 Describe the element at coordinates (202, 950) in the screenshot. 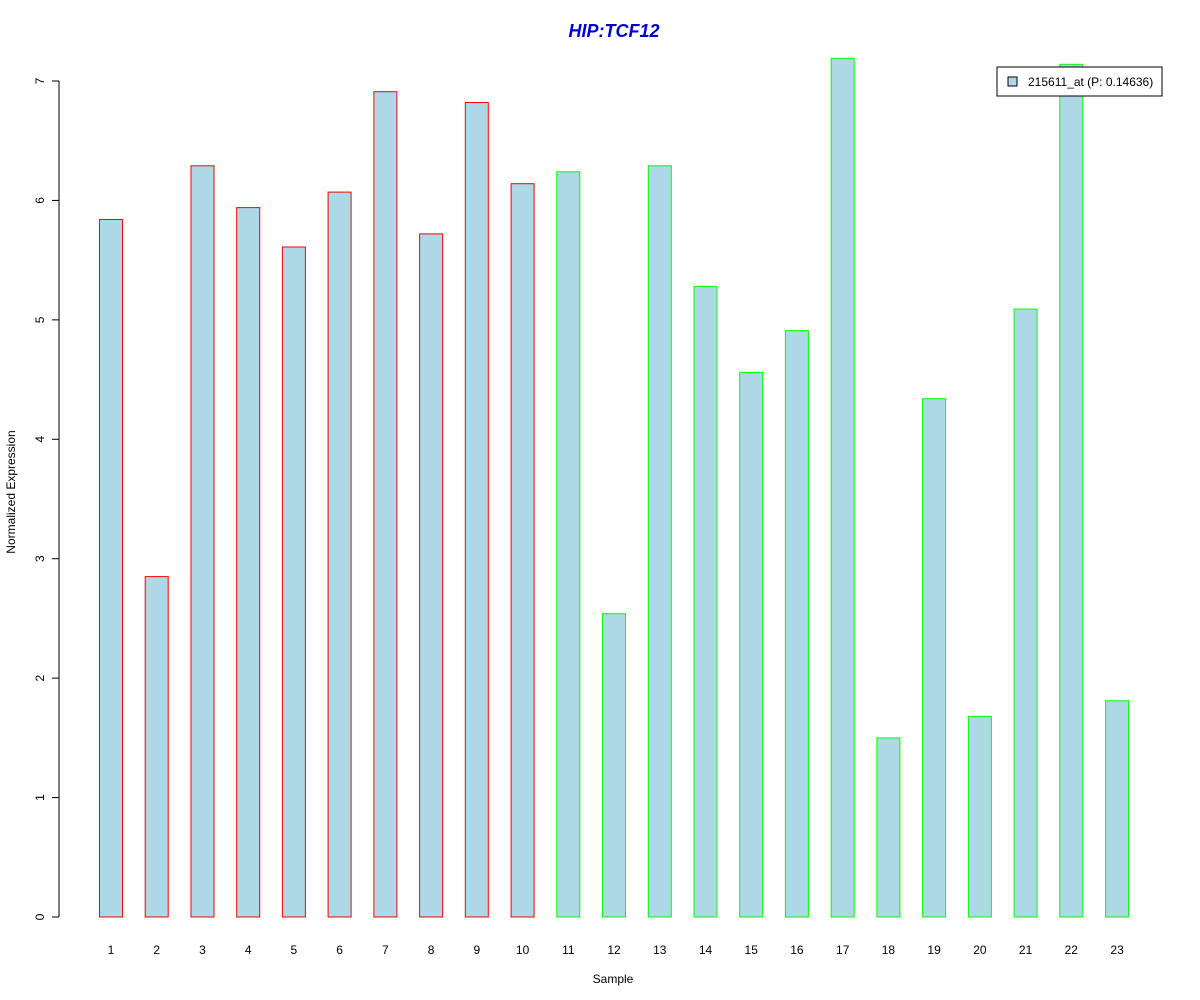

I see `x-tick-label: 3` at that location.